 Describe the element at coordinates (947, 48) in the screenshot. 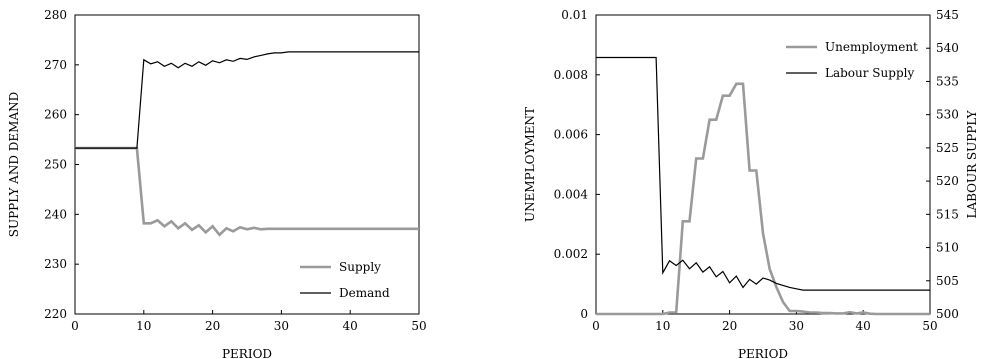

I see `y2-tick-label: 540` at that location.